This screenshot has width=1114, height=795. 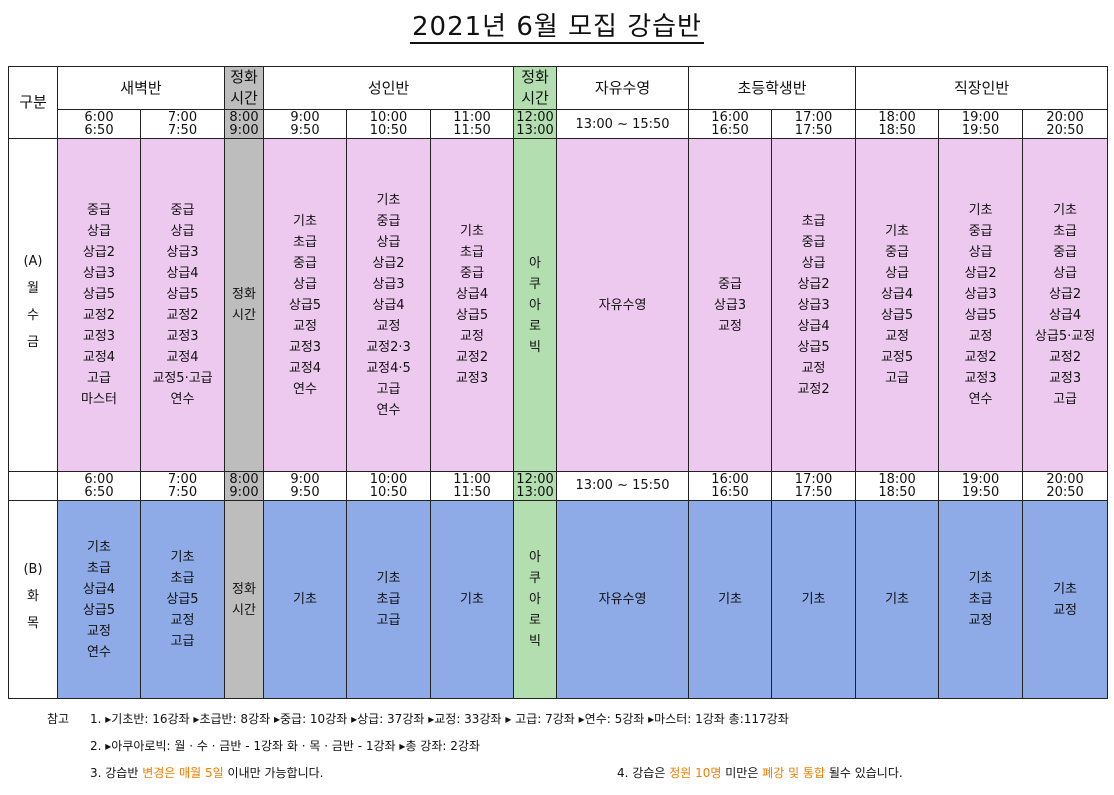 What do you see at coordinates (1065, 295) in the screenshot?
I see `class-item: 상급2` at bounding box center [1065, 295].